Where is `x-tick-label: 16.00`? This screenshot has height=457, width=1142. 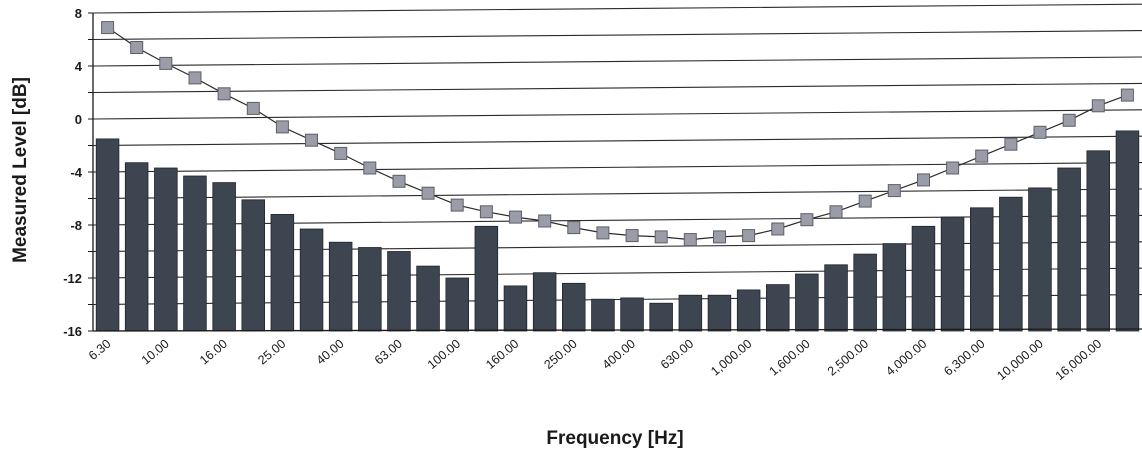 x-tick-label: 16.00 is located at coordinates (213, 352).